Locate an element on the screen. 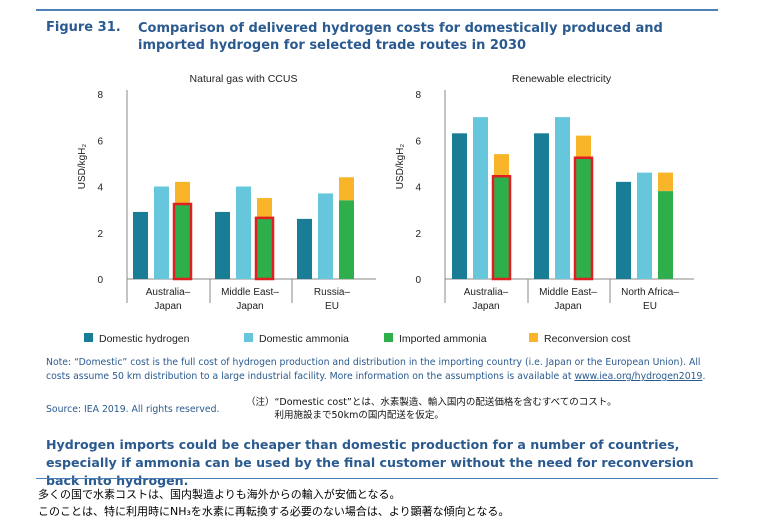 Image resolution: width=768 pixels, height=532 pixels. note-link-suffix: . is located at coordinates (704, 376).